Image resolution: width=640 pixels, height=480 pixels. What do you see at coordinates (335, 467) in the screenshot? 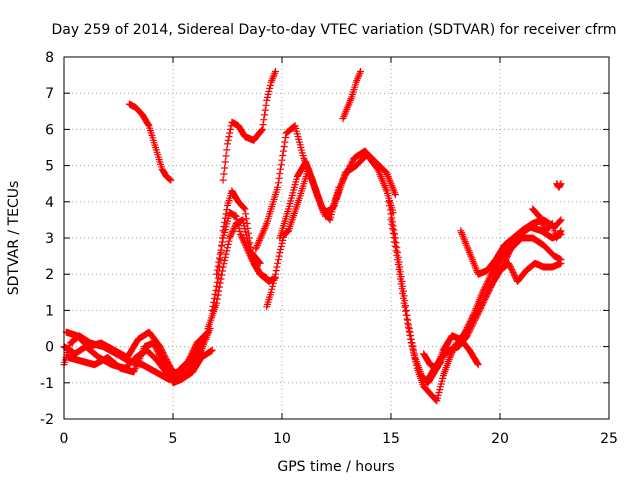
I see `x-axis-label: GPS time / hours` at bounding box center [335, 467].